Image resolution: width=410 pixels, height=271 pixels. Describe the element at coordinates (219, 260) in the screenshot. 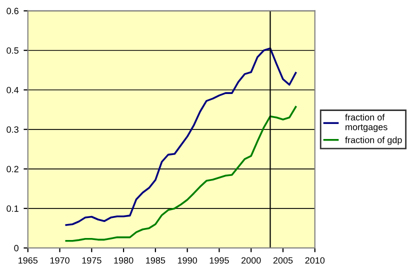

I see `x-tick-label: 1995` at that location.